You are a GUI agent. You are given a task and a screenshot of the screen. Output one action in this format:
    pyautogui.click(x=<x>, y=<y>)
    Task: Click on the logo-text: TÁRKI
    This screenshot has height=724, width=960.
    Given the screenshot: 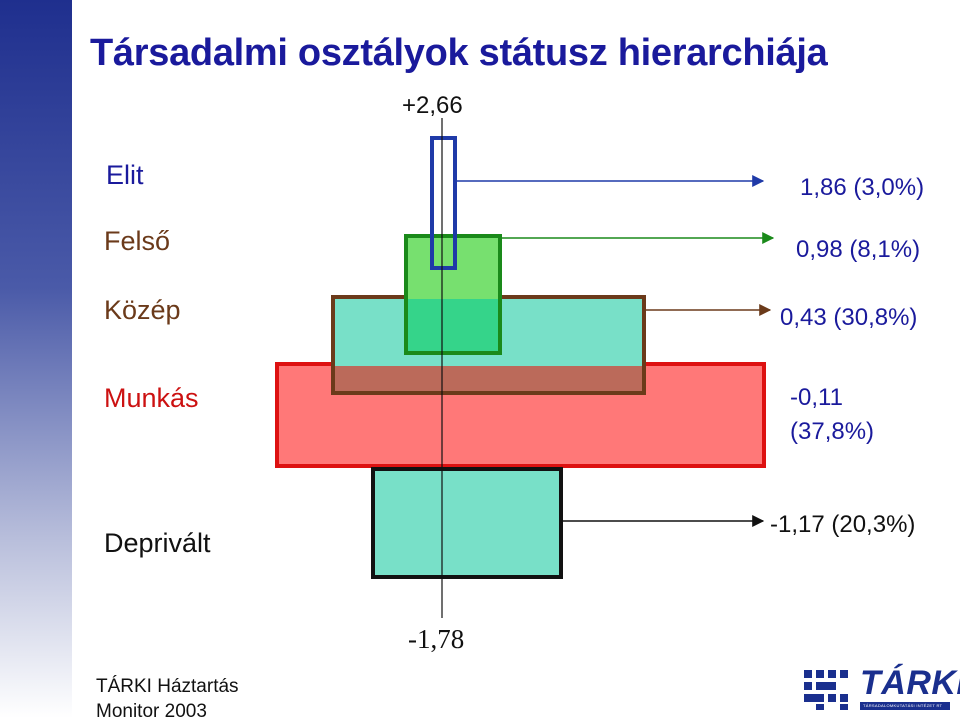 What is the action you would take?
    pyautogui.click(x=910, y=683)
    